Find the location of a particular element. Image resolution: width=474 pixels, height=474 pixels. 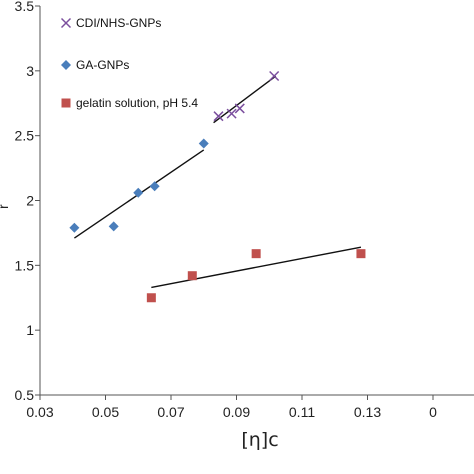

x-tick-label: 0.03 is located at coordinates (39, 412).